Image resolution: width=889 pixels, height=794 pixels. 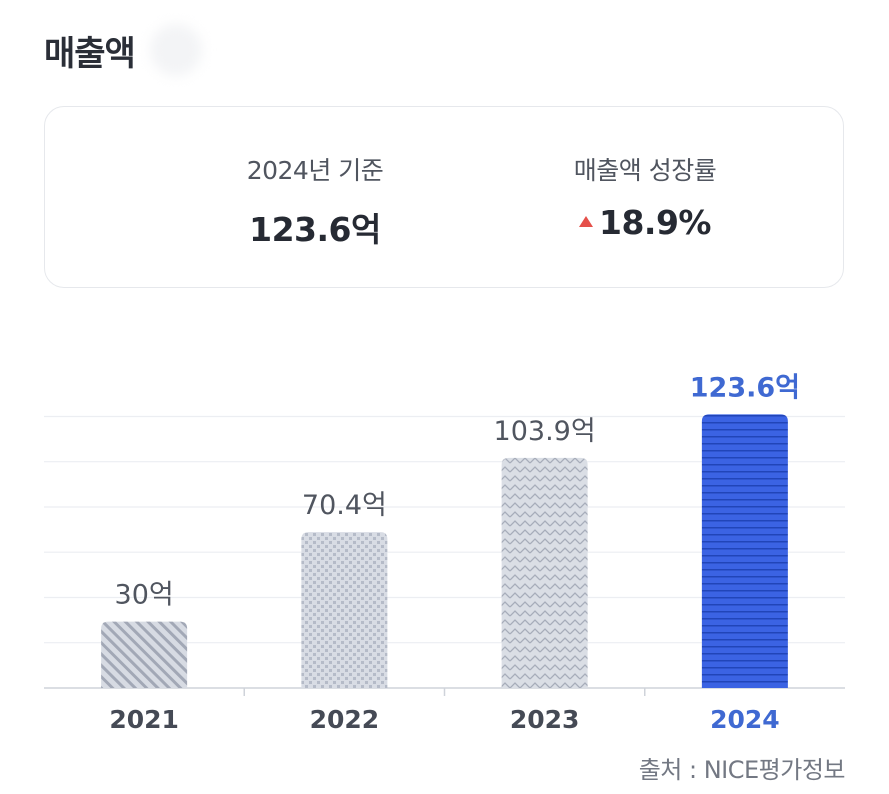 I want to click on x-tick-label-2021: 2021, so click(x=144, y=719).